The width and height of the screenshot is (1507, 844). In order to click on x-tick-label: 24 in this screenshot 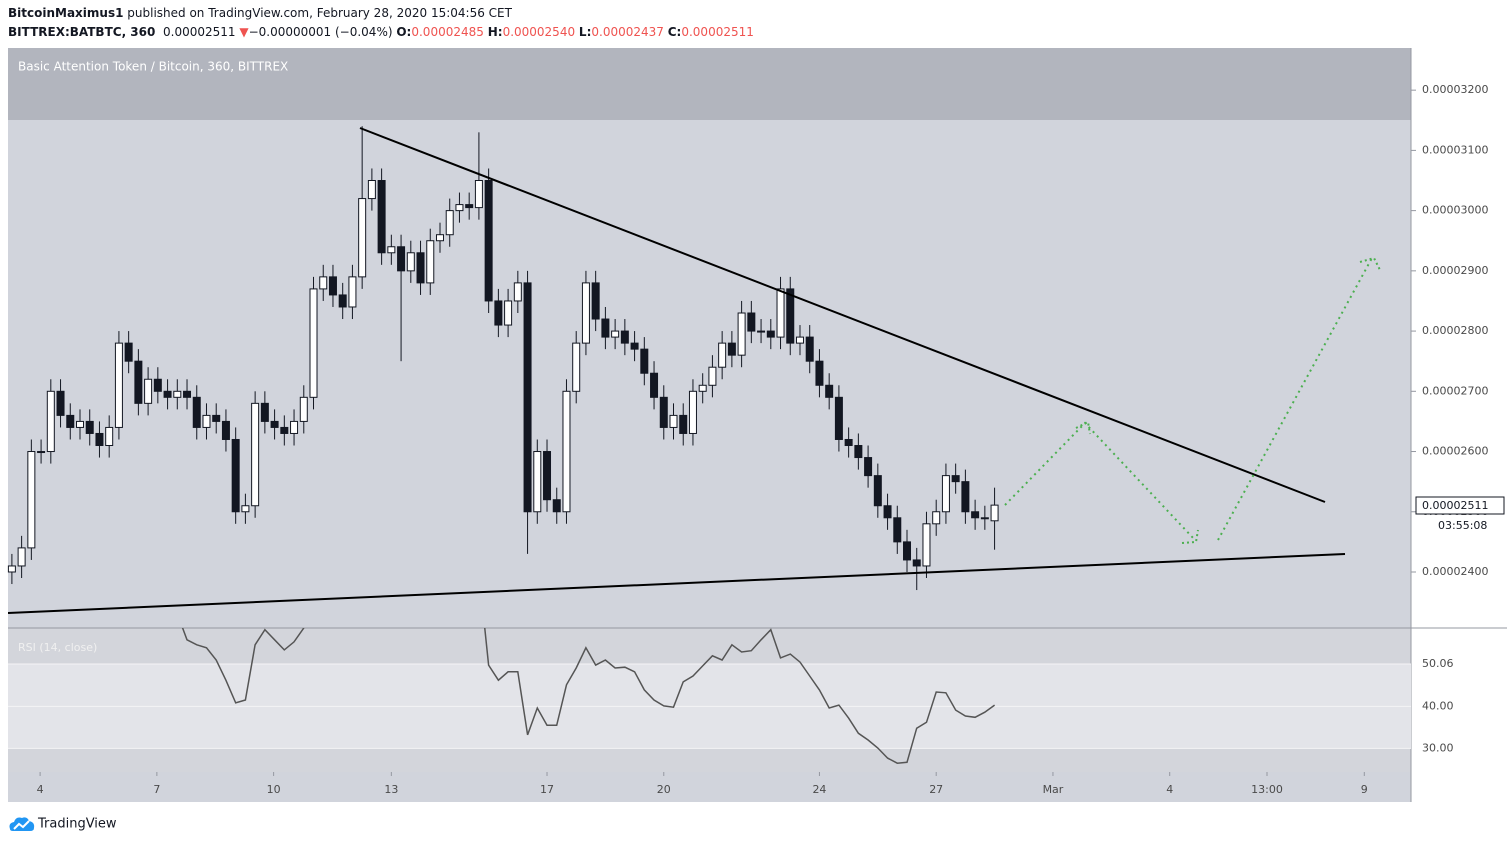, I will do `click(819, 789)`.